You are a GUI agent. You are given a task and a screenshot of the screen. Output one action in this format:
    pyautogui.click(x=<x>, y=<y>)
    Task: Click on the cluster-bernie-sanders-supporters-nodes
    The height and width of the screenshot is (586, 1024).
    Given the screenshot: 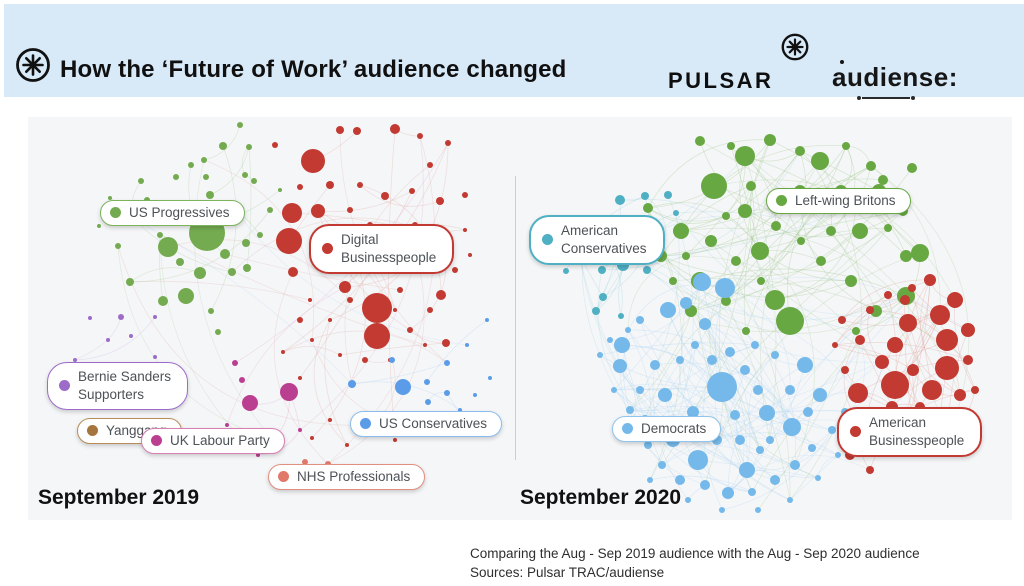 What is the action you would take?
    pyautogui.click(x=115, y=338)
    